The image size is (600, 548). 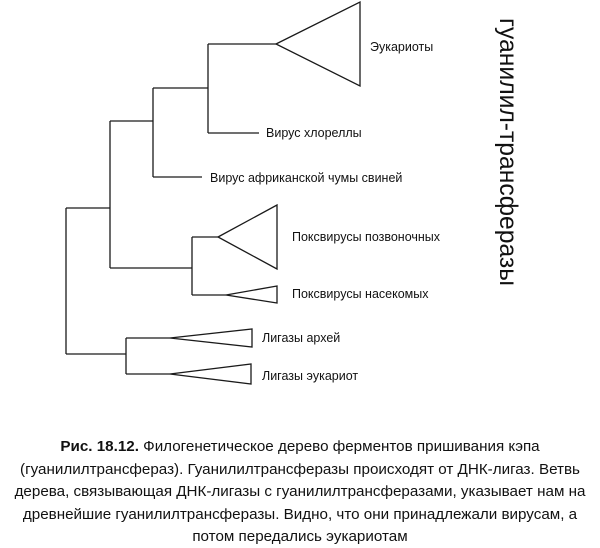 What do you see at coordinates (99, 446) in the screenshot?
I see `caption-figure-label: Рис. 18.12.` at bounding box center [99, 446].